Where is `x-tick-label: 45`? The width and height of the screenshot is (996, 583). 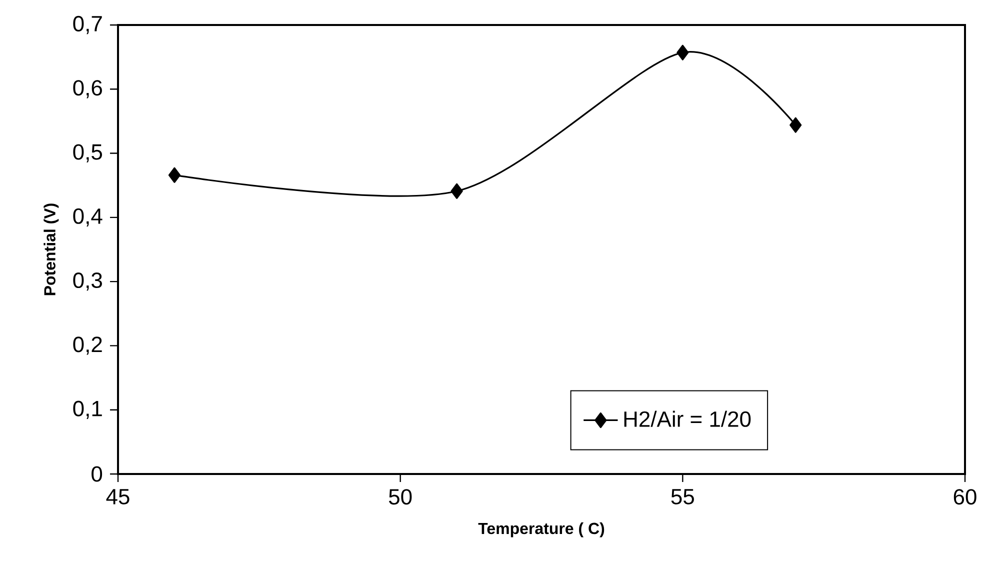 x-tick-label: 45 is located at coordinates (118, 496).